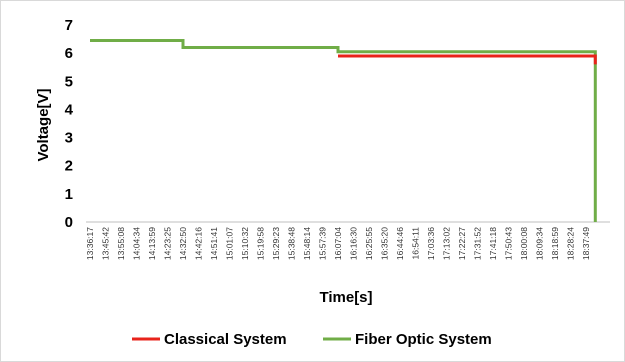 Image resolution: width=625 pixels, height=362 pixels. What do you see at coordinates (69, 81) in the screenshot?
I see `y-tick-label: 5` at bounding box center [69, 81].